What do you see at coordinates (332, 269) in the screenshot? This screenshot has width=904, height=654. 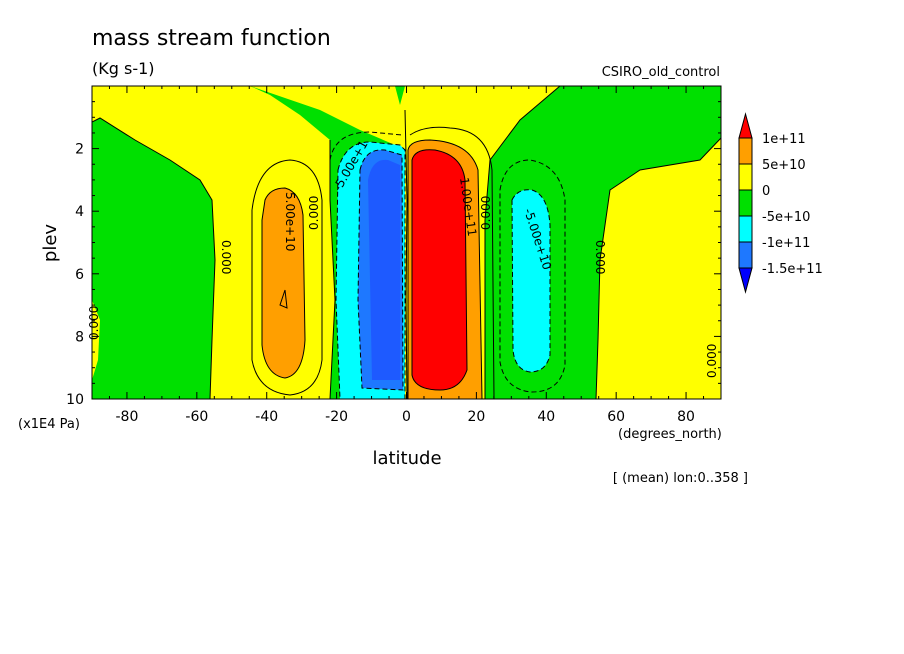 I see `zero-contour-sh-hadley` at bounding box center [332, 269].